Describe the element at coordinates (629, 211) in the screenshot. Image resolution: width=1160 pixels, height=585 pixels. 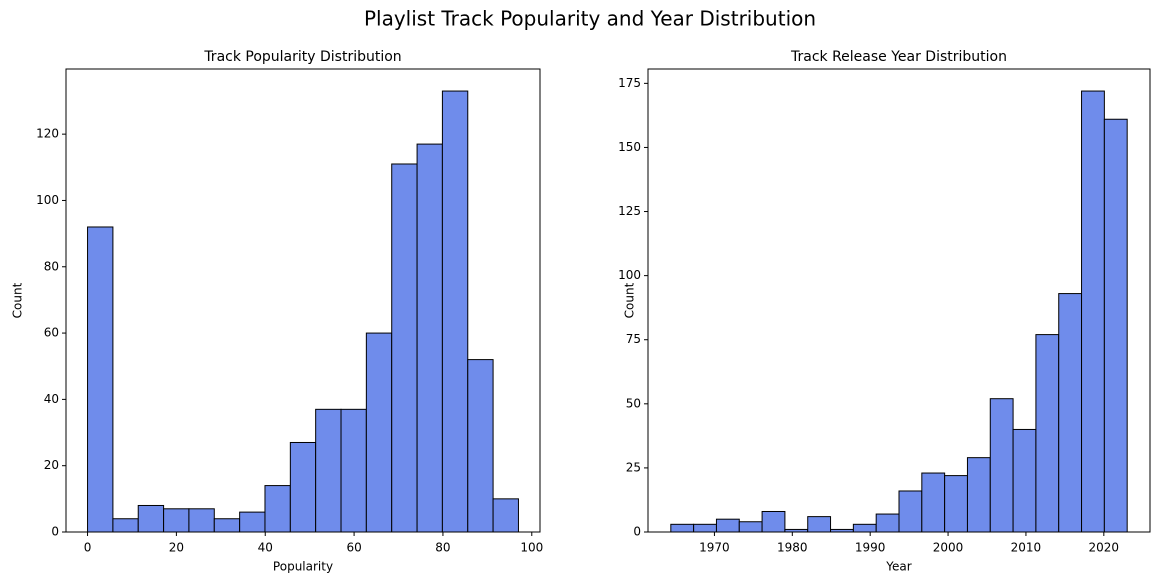
I see `y-tick-label: 125` at that location.